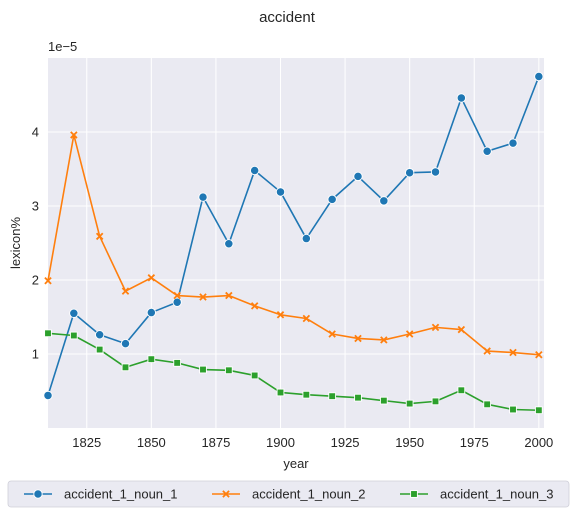 The width and height of the screenshot is (578, 515). What do you see at coordinates (280, 442) in the screenshot?
I see `x-tick-label: 1900` at bounding box center [280, 442].